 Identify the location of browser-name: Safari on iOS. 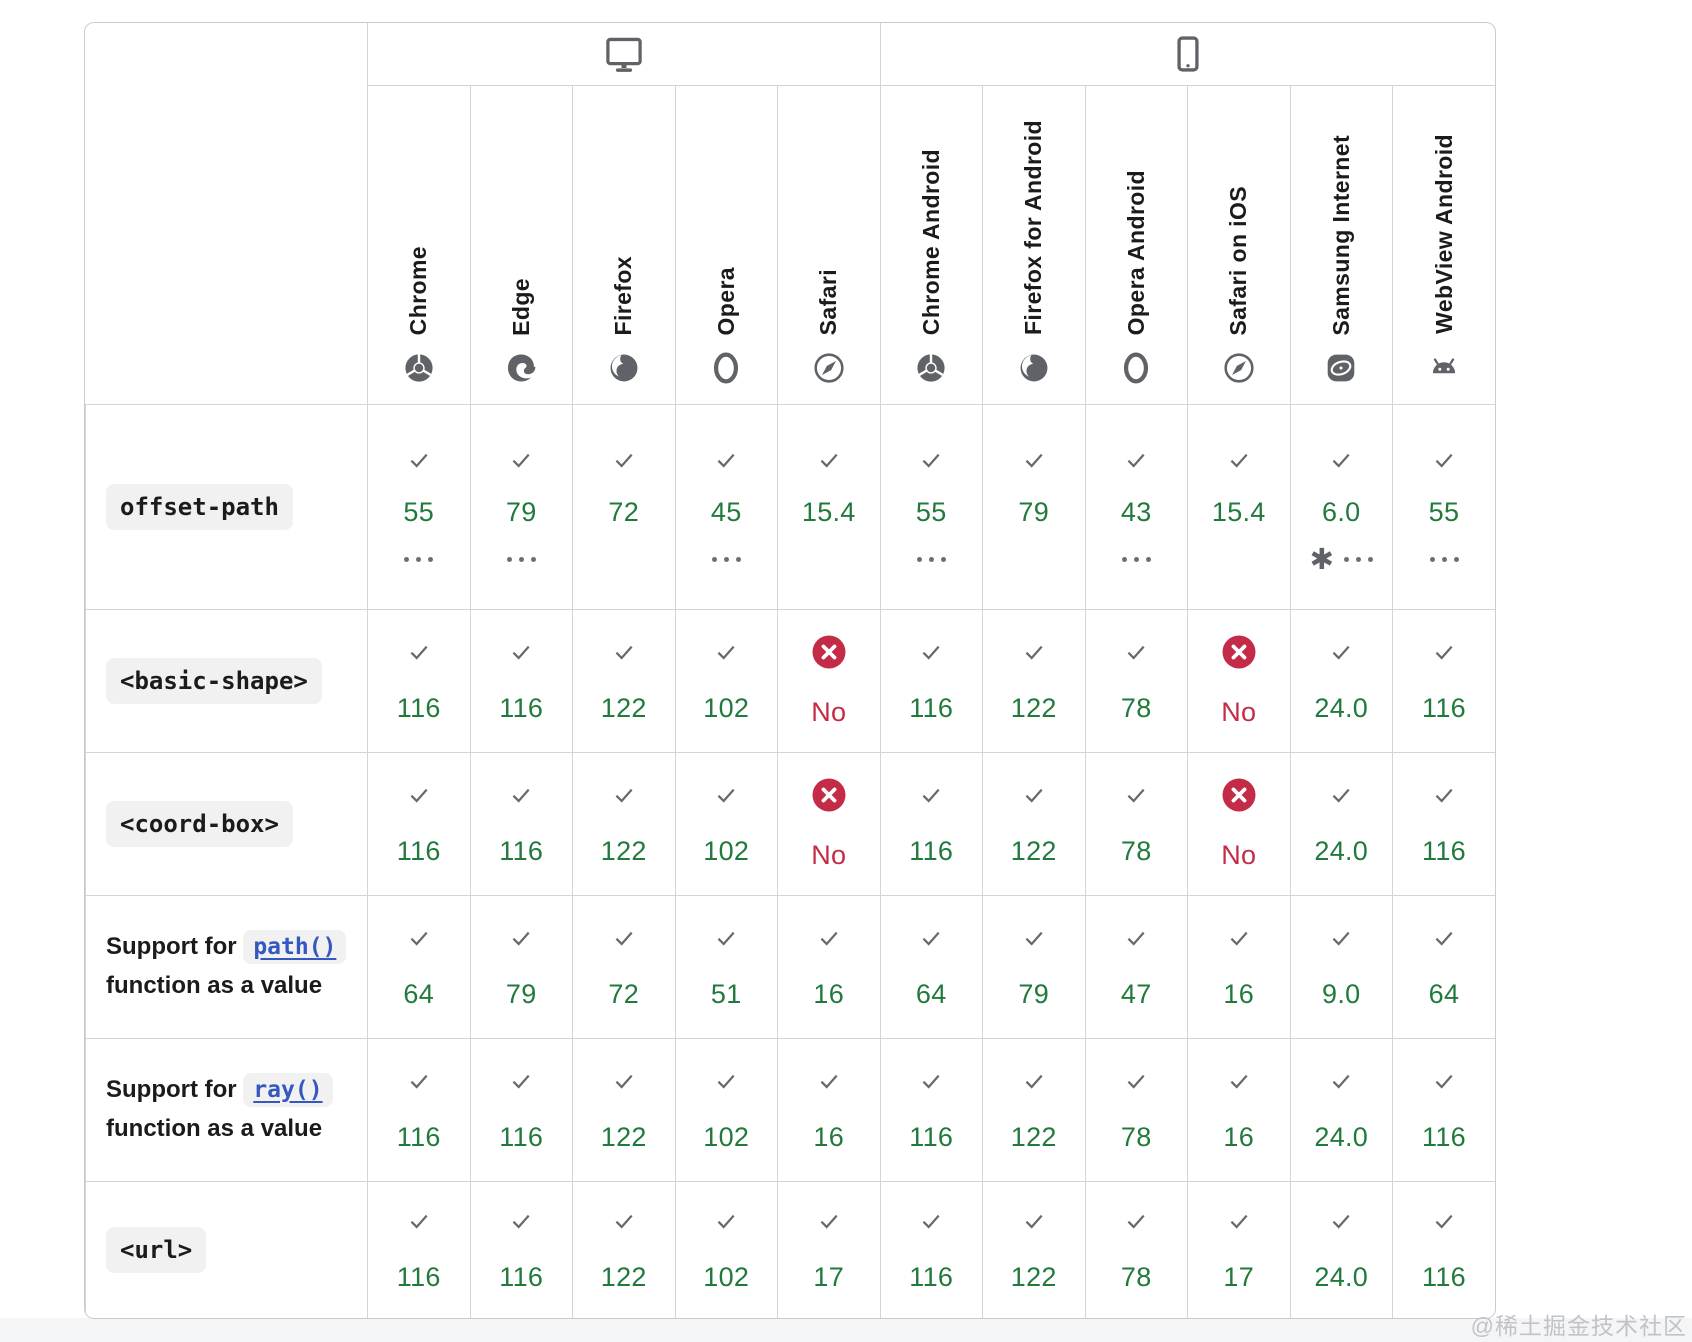
(1238, 260).